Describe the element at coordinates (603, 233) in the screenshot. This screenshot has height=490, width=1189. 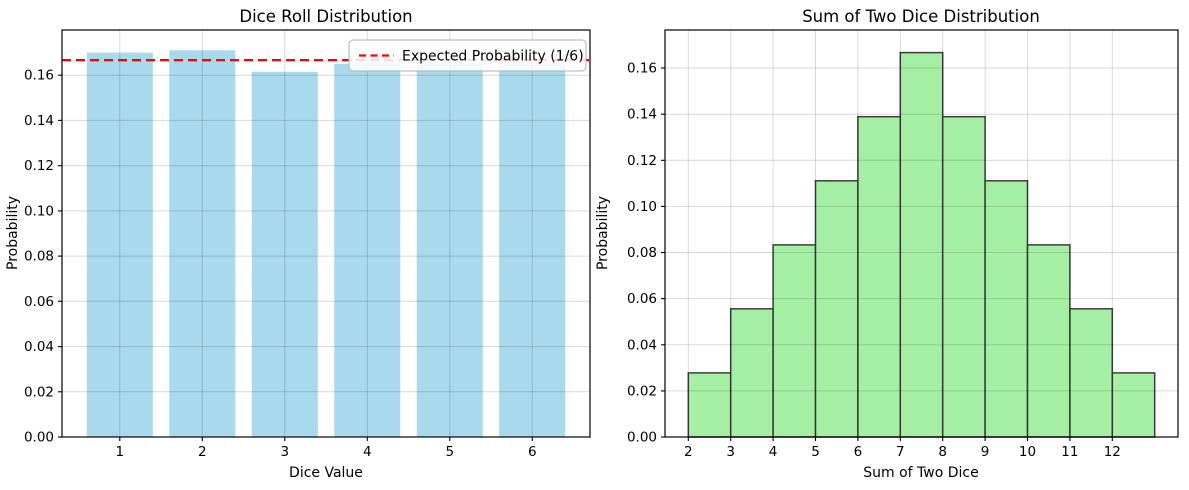
I see `right-yaxis-label: Probability` at that location.